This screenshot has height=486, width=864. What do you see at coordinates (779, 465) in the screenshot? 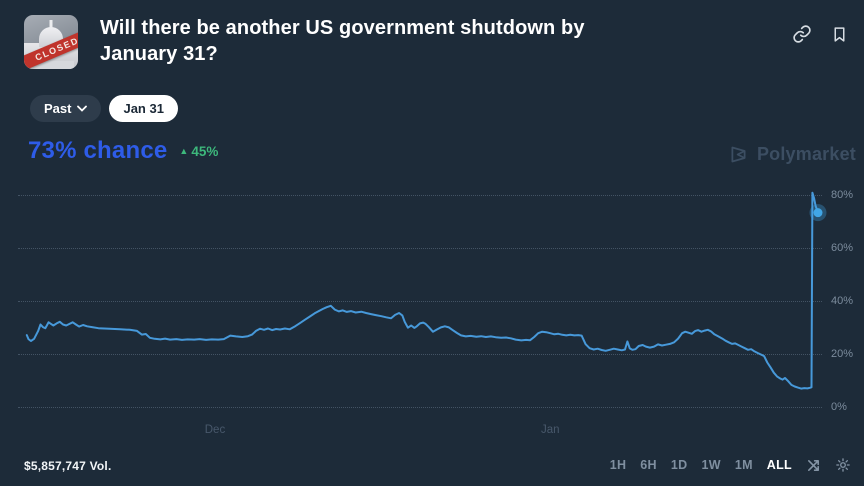
I see `timeframe-all: ALL` at bounding box center [779, 465].